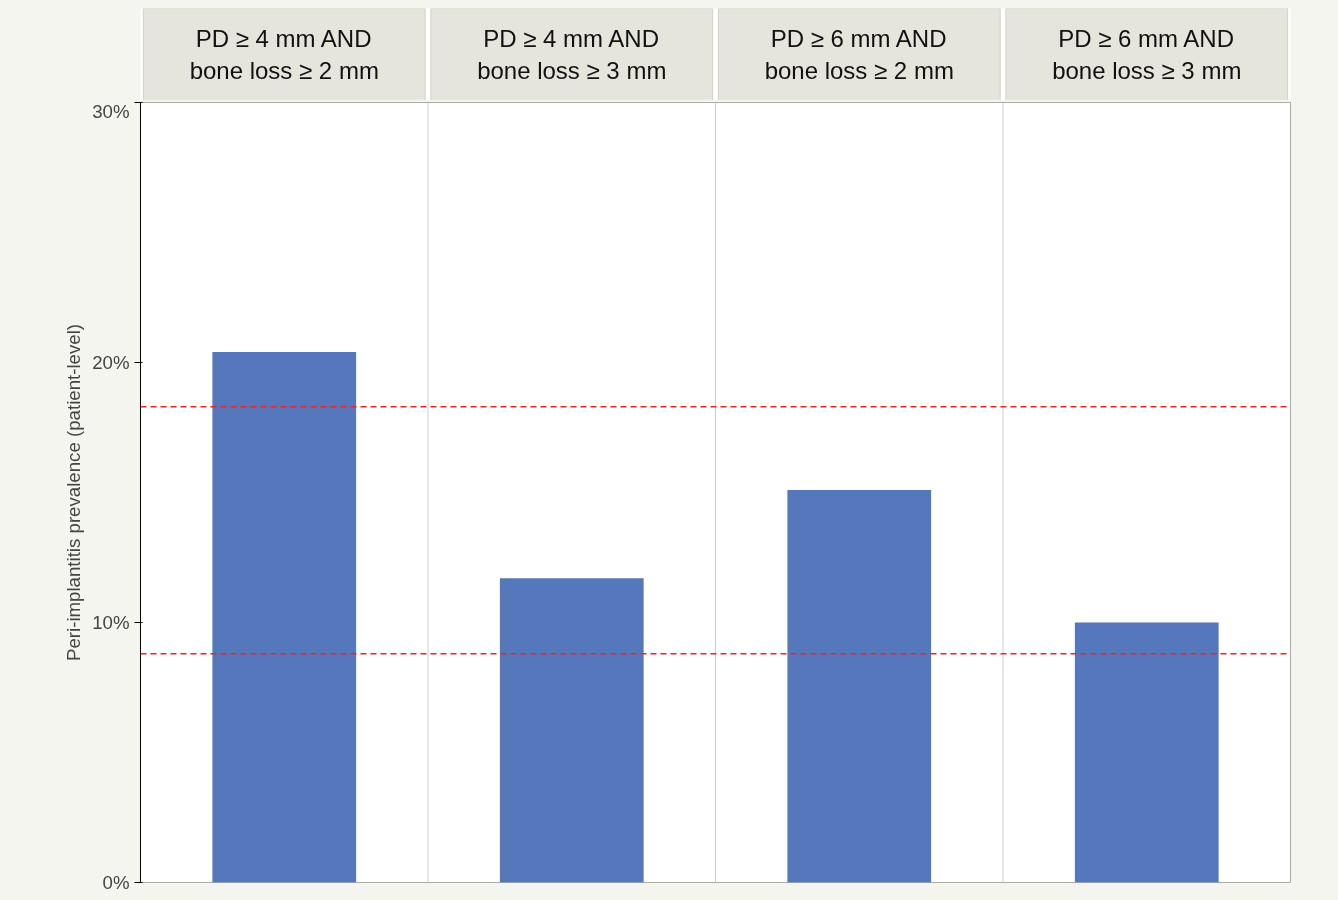 The width and height of the screenshot is (1338, 902). Describe the element at coordinates (1147, 54) in the screenshot. I see `x-tick-label: PD ≥ 6 mm AND bone loss ≥ 3 mm` at that location.